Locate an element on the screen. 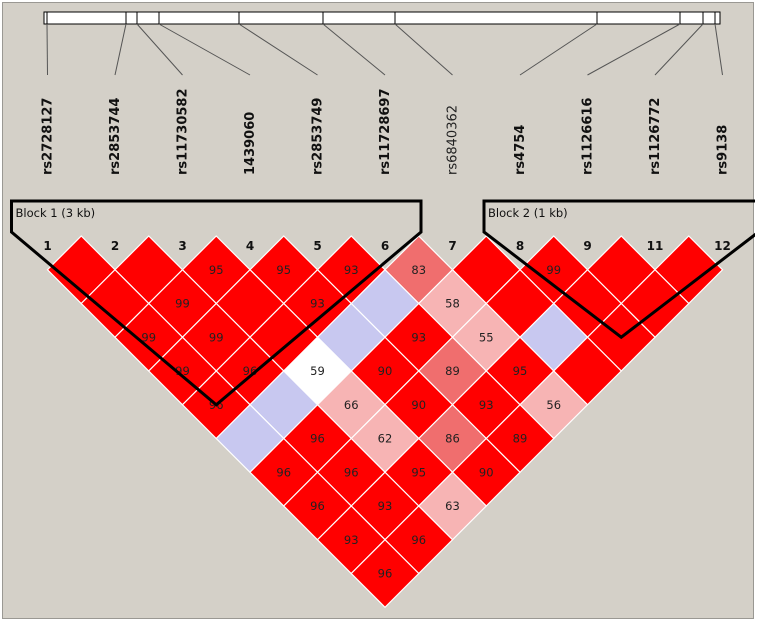 This screenshot has width=758, height=623. snp-name: rs2728127 is located at coordinates (48, 136).